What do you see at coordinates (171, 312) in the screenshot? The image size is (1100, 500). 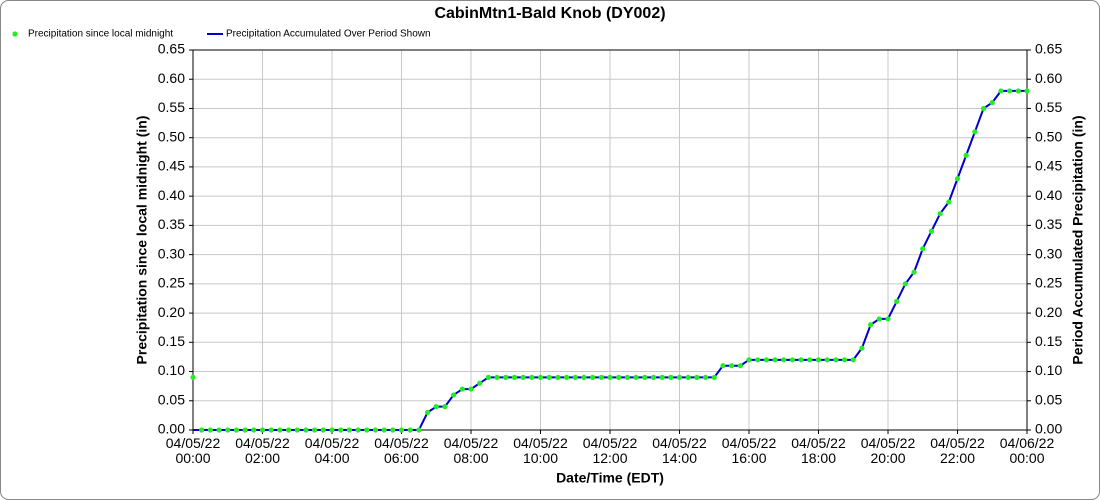 I see `y-tick-label: 0.20` at bounding box center [171, 312].